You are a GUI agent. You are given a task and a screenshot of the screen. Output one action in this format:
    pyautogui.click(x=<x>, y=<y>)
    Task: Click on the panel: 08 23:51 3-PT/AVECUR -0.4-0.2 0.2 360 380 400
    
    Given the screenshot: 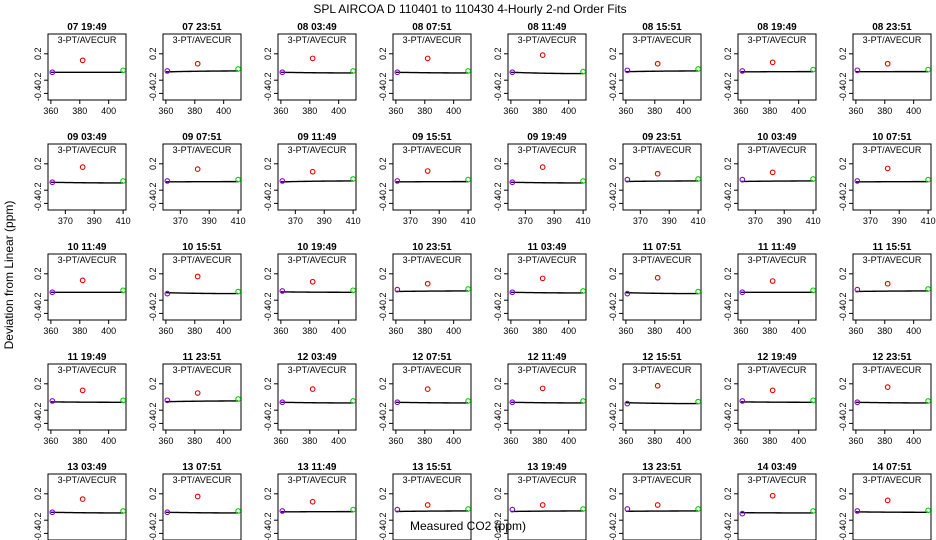 What is the action you would take?
    pyautogui.click(x=885, y=69)
    